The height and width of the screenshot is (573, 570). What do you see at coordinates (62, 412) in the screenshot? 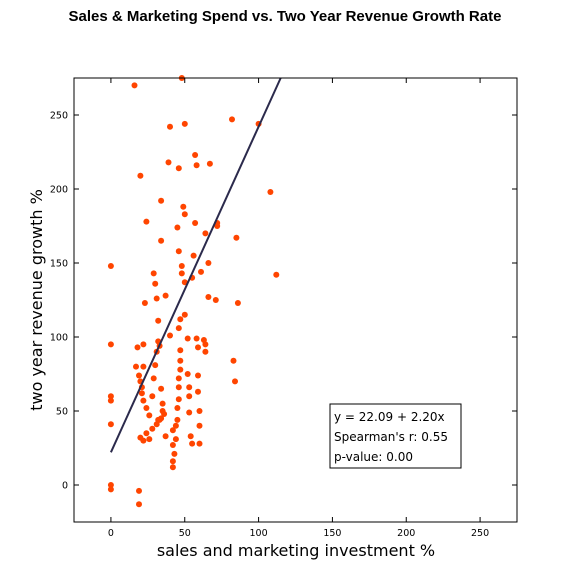
I see `y-tick-label: 50` at bounding box center [62, 412].